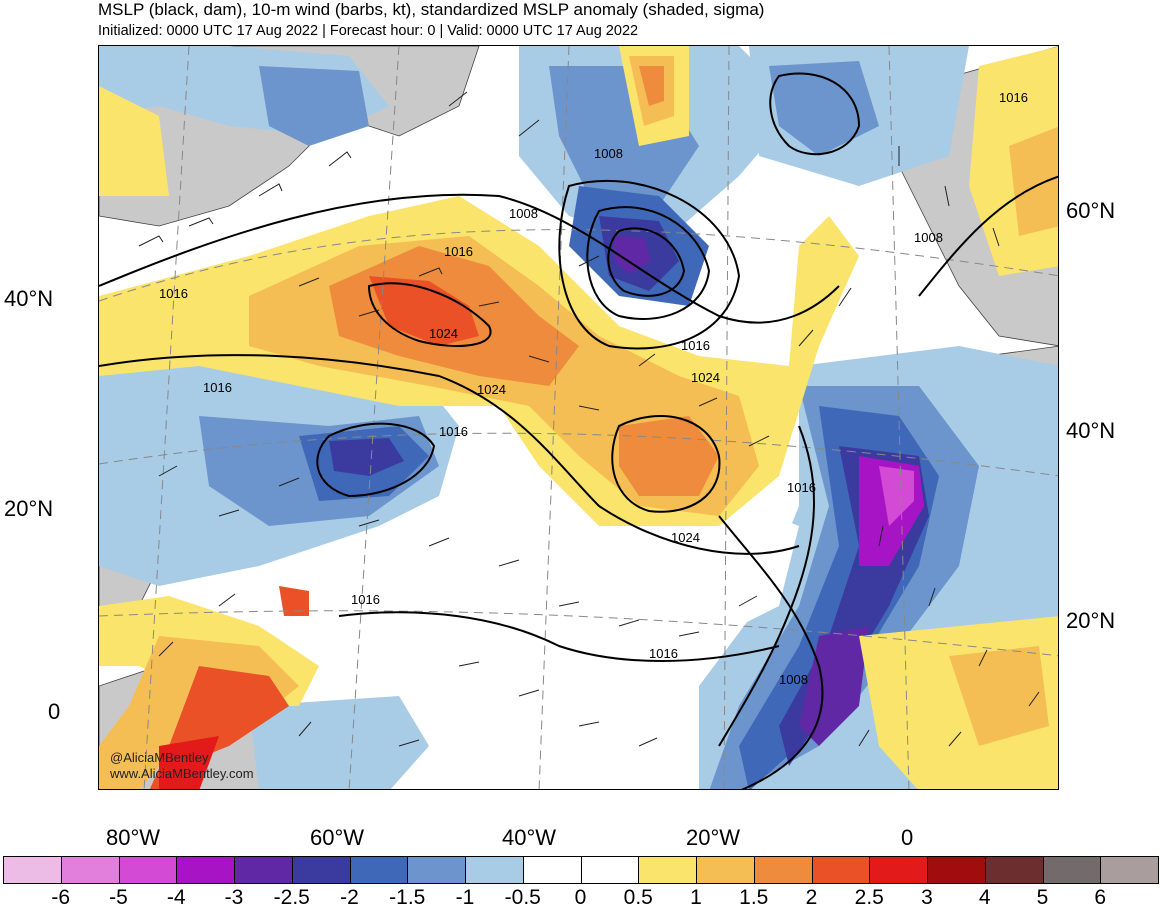  Describe the element at coordinates (29, 298) in the screenshot. I see `lat-label-left: 40°N` at that location.